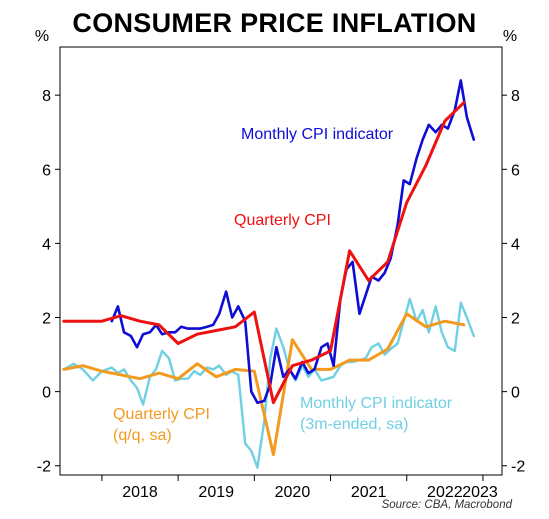 The image size is (549, 519). What do you see at coordinates (42, 36) in the screenshot?
I see `y-unit-left: %` at bounding box center [42, 36].